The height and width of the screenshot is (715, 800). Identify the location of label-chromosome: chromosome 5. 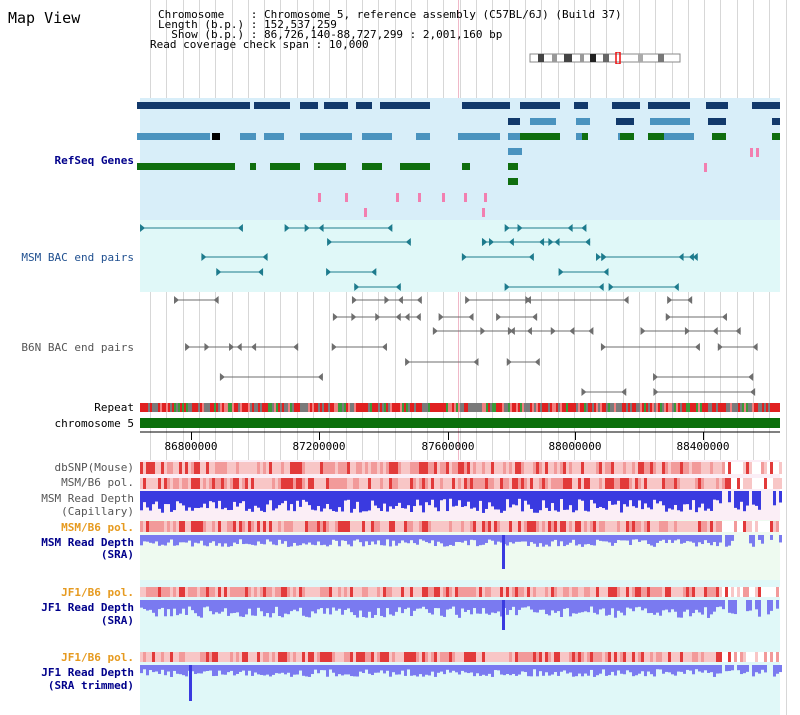
(94, 423).